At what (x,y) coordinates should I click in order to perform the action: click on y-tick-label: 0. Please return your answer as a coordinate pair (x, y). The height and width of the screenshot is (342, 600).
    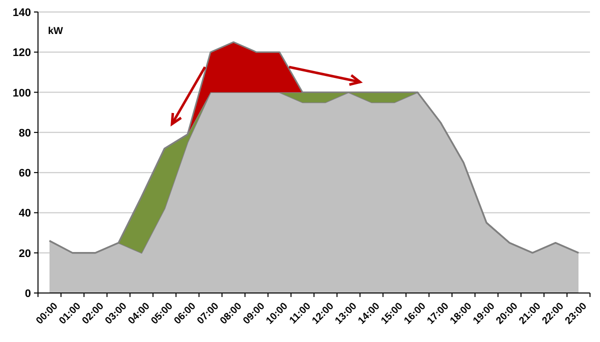
    Looking at the image, I should click on (27, 294).